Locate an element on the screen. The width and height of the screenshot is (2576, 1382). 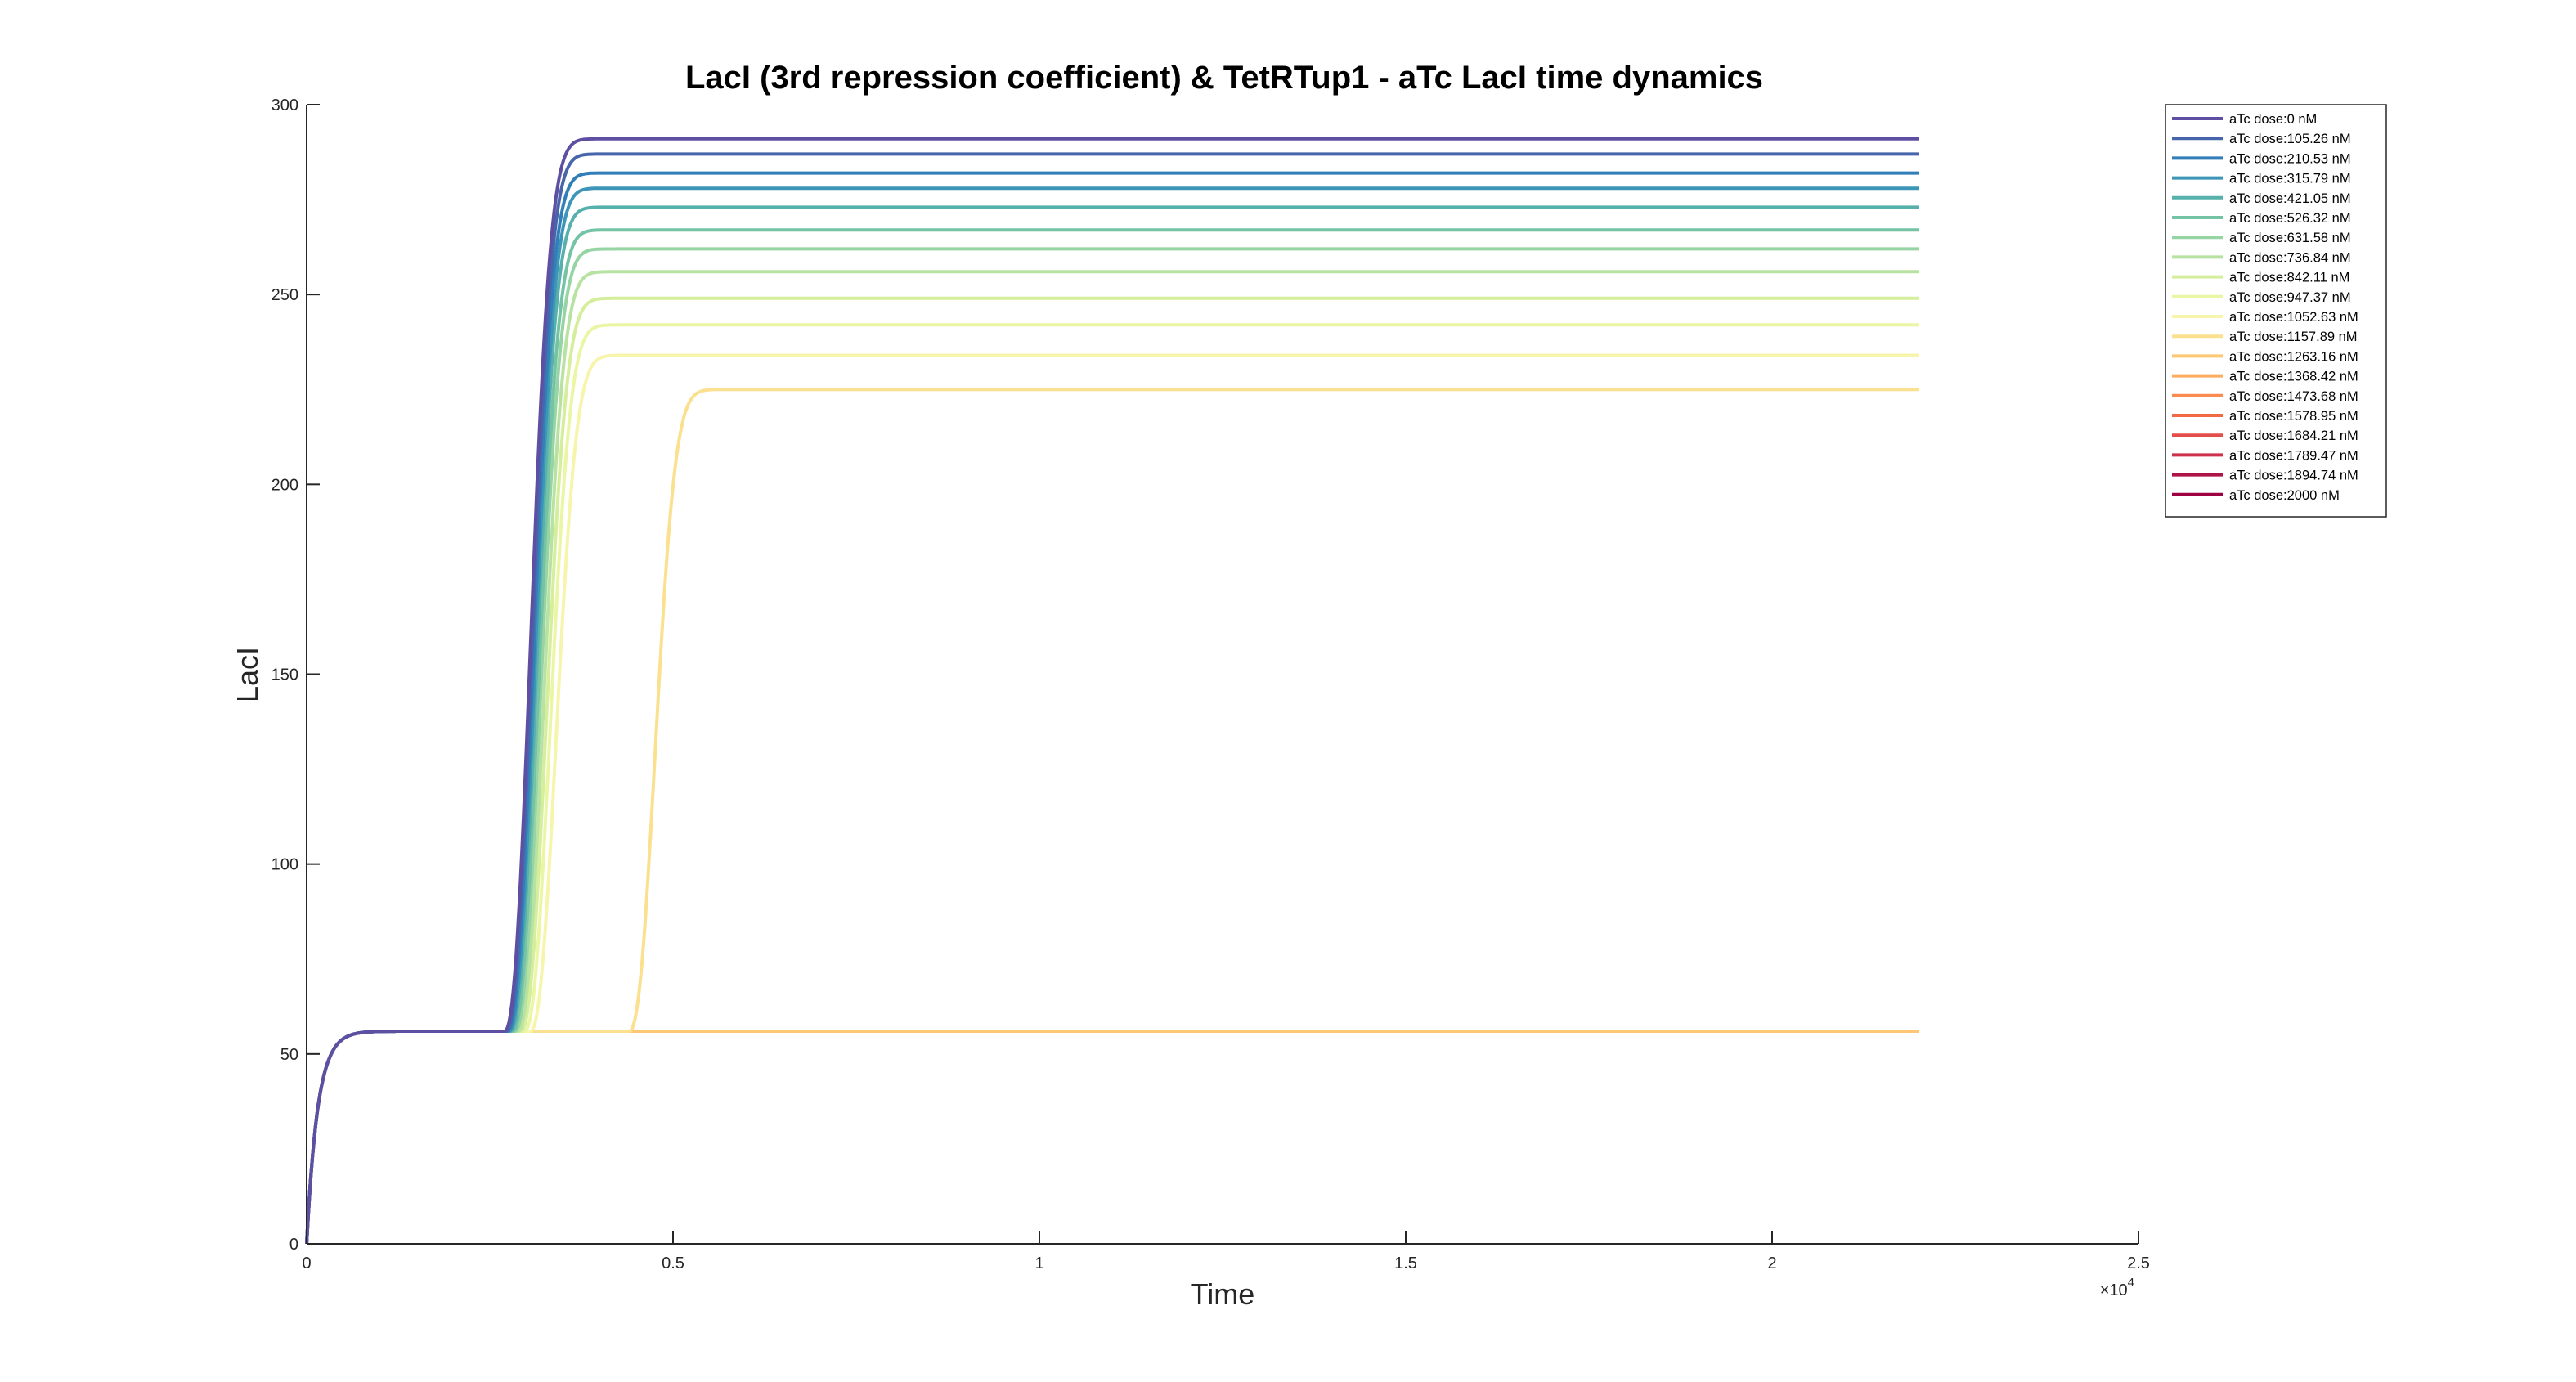
y-tick-label: 50 is located at coordinates (289, 1055).